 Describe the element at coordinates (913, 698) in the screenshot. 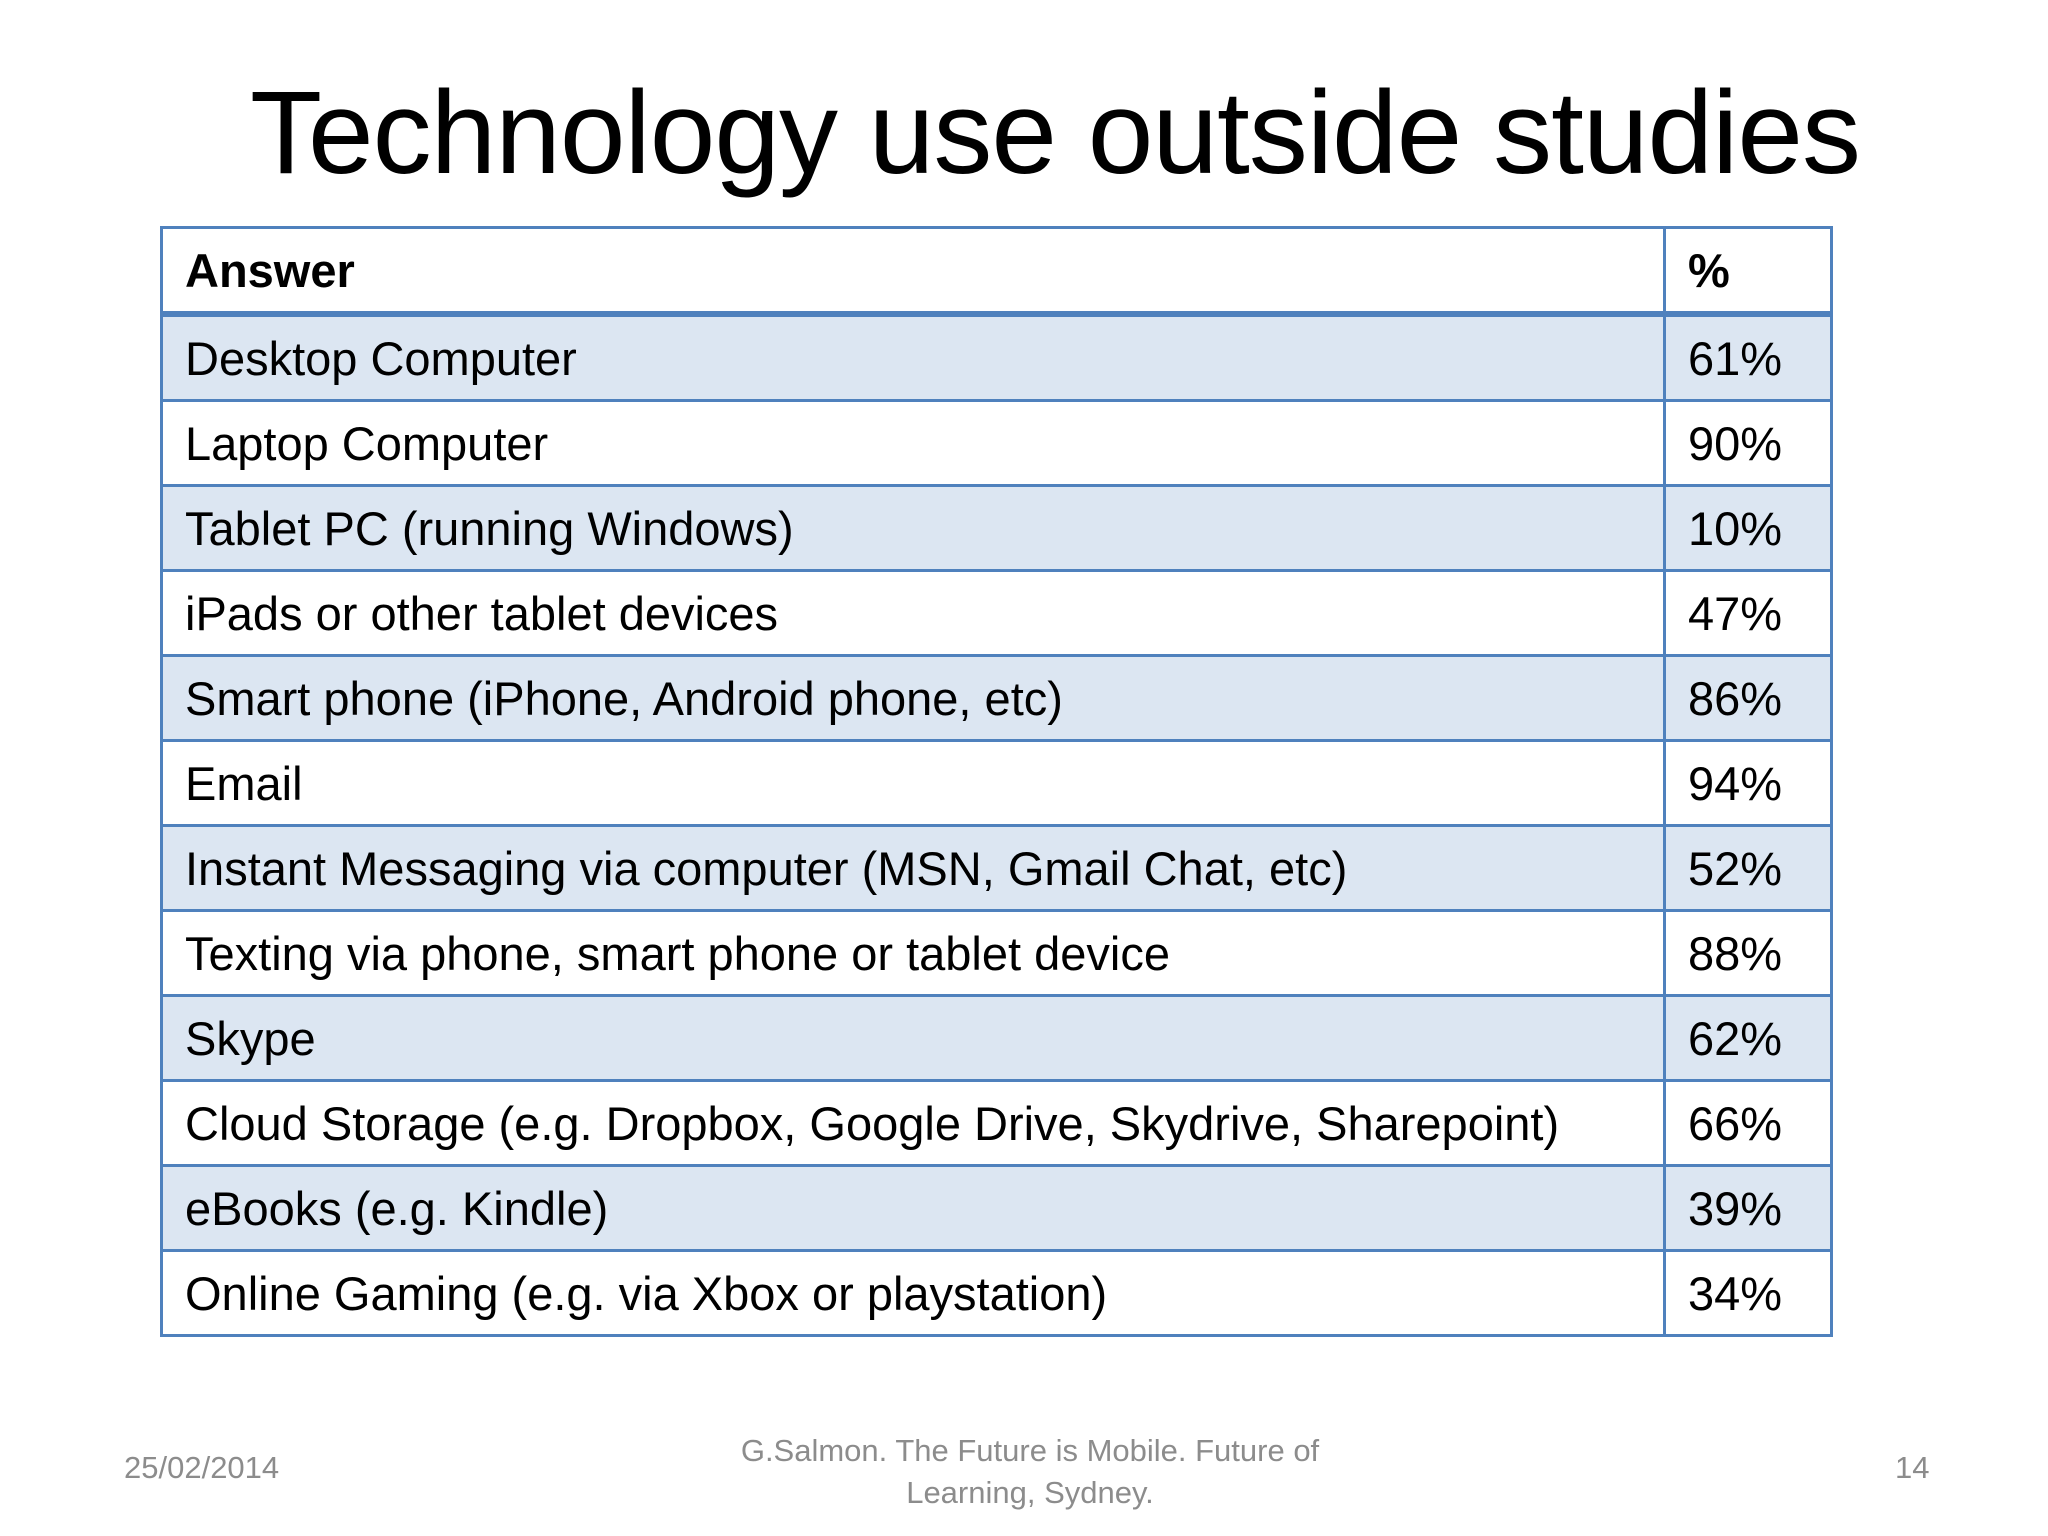

I see `answer-cell: Smart phone (iPhone, Android phone, etc)` at that location.